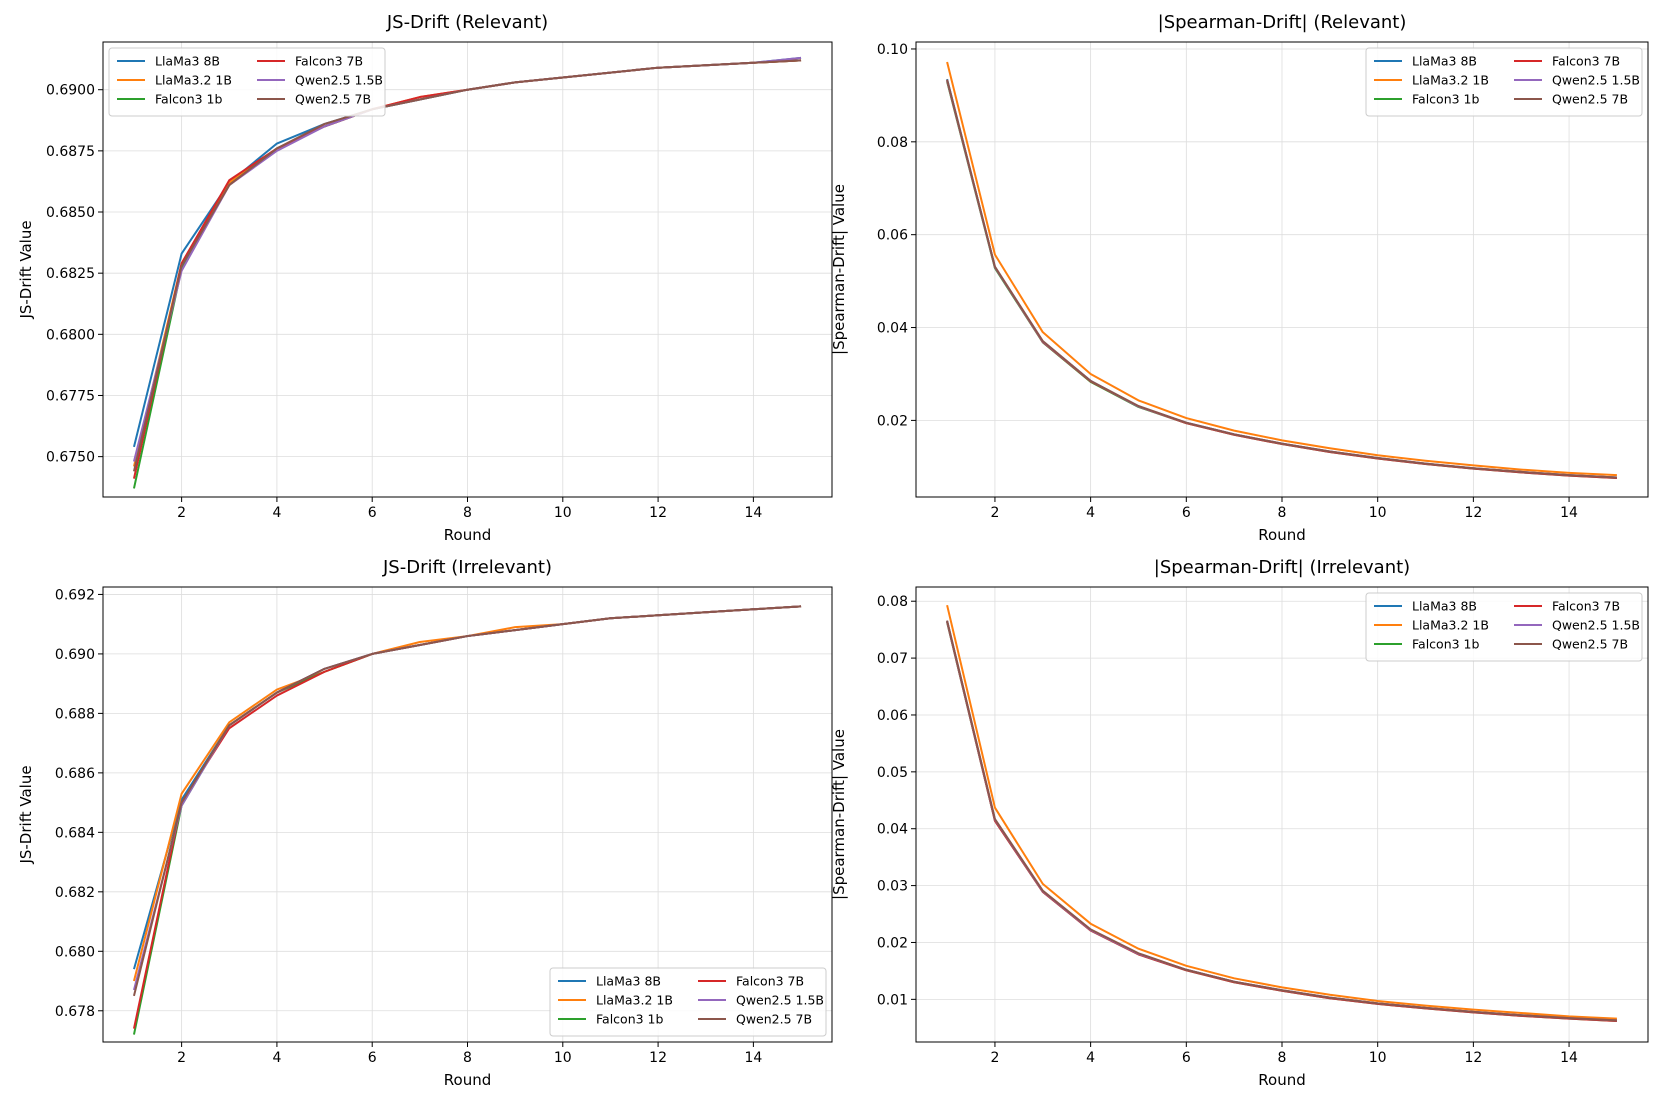 This screenshot has height=1107, width=1661. I want to click on y-tick-label: 0.10, so click(892, 50).